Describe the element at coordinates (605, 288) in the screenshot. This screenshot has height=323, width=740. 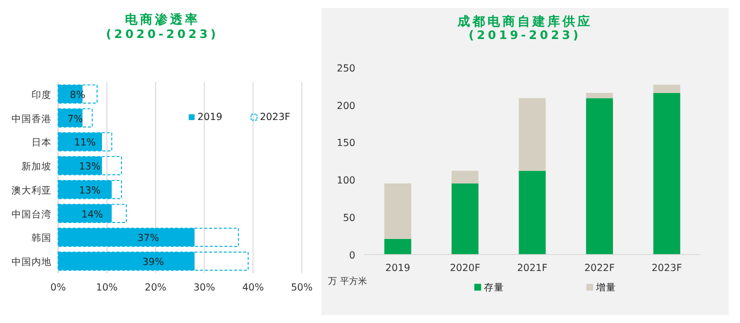
I see `legend-label: 增量` at that location.